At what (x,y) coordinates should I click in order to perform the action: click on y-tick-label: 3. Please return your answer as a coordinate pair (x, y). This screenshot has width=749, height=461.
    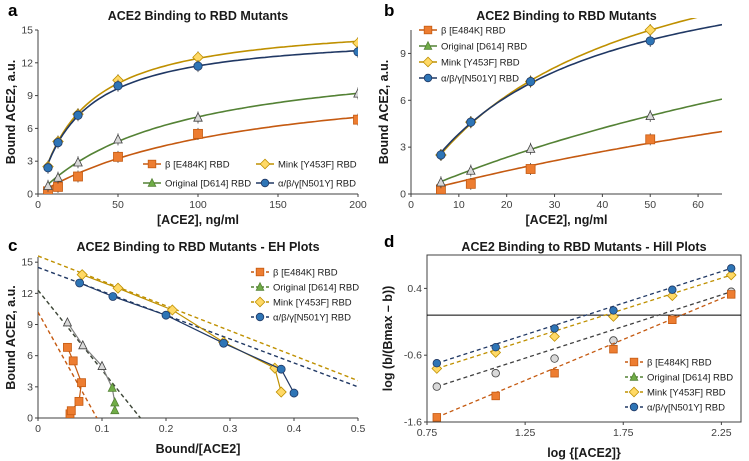
    Looking at the image, I should click on (30, 387).